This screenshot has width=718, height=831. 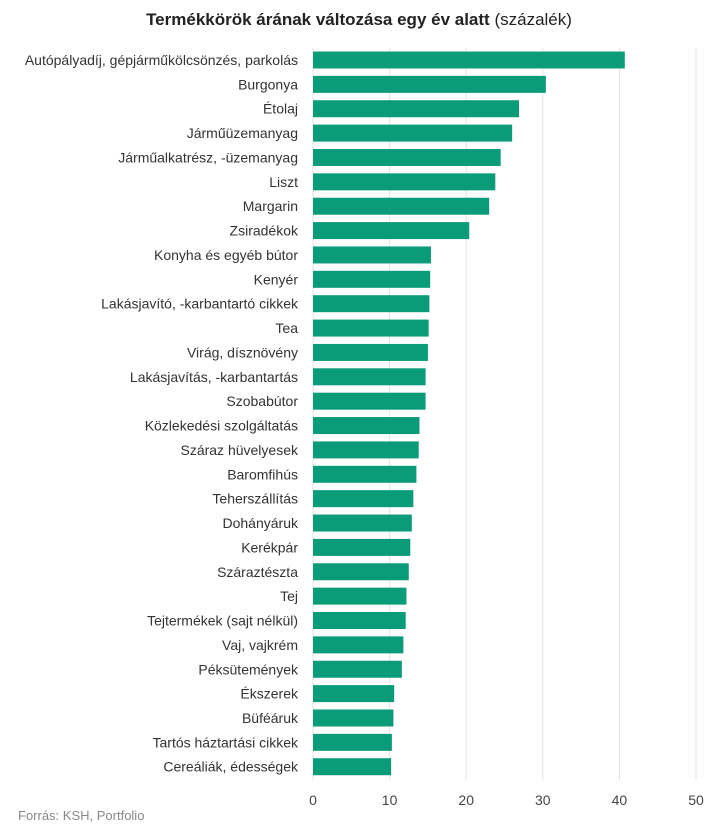 What do you see at coordinates (226, 255) in the screenshot?
I see `category-label: Konyha és egyéb bútor` at bounding box center [226, 255].